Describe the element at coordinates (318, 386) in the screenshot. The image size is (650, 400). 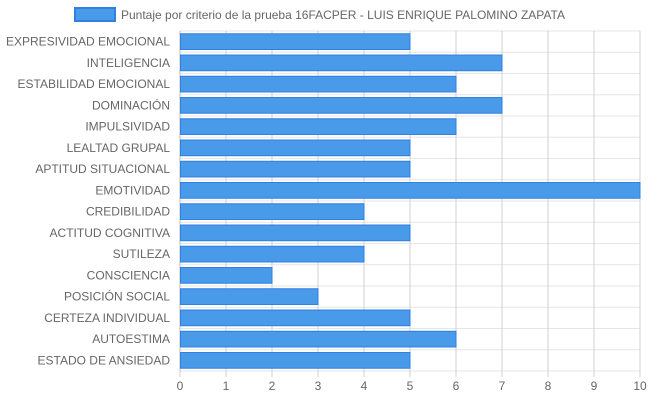
I see `tick-label: 3` at that location.